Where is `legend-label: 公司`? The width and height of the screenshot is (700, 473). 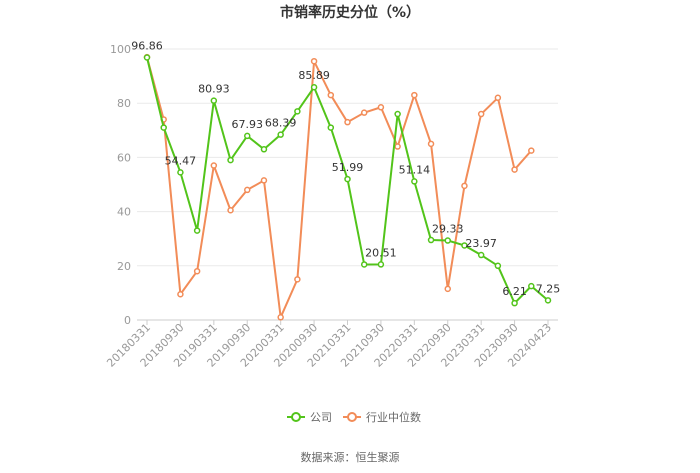 legend-label: 公司 is located at coordinates (321, 417).